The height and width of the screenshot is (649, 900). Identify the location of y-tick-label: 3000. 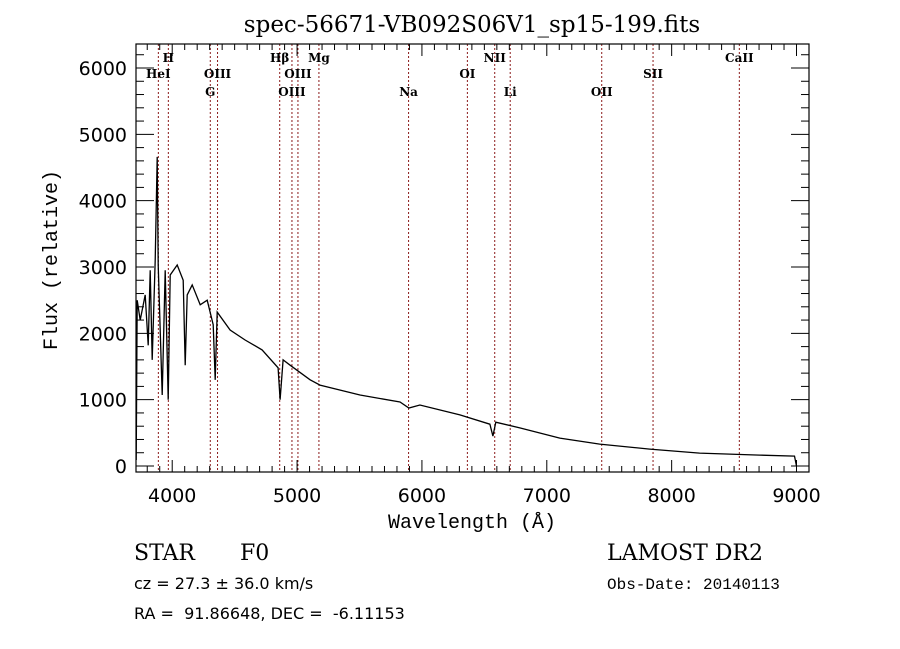
(103, 268).